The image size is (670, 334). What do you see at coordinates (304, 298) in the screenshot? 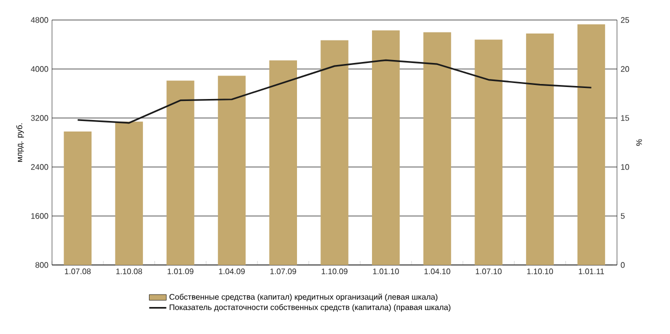
I see `legend-label: Собственные средства (капитал) кредитных организаций (левая шкала)` at bounding box center [304, 298].